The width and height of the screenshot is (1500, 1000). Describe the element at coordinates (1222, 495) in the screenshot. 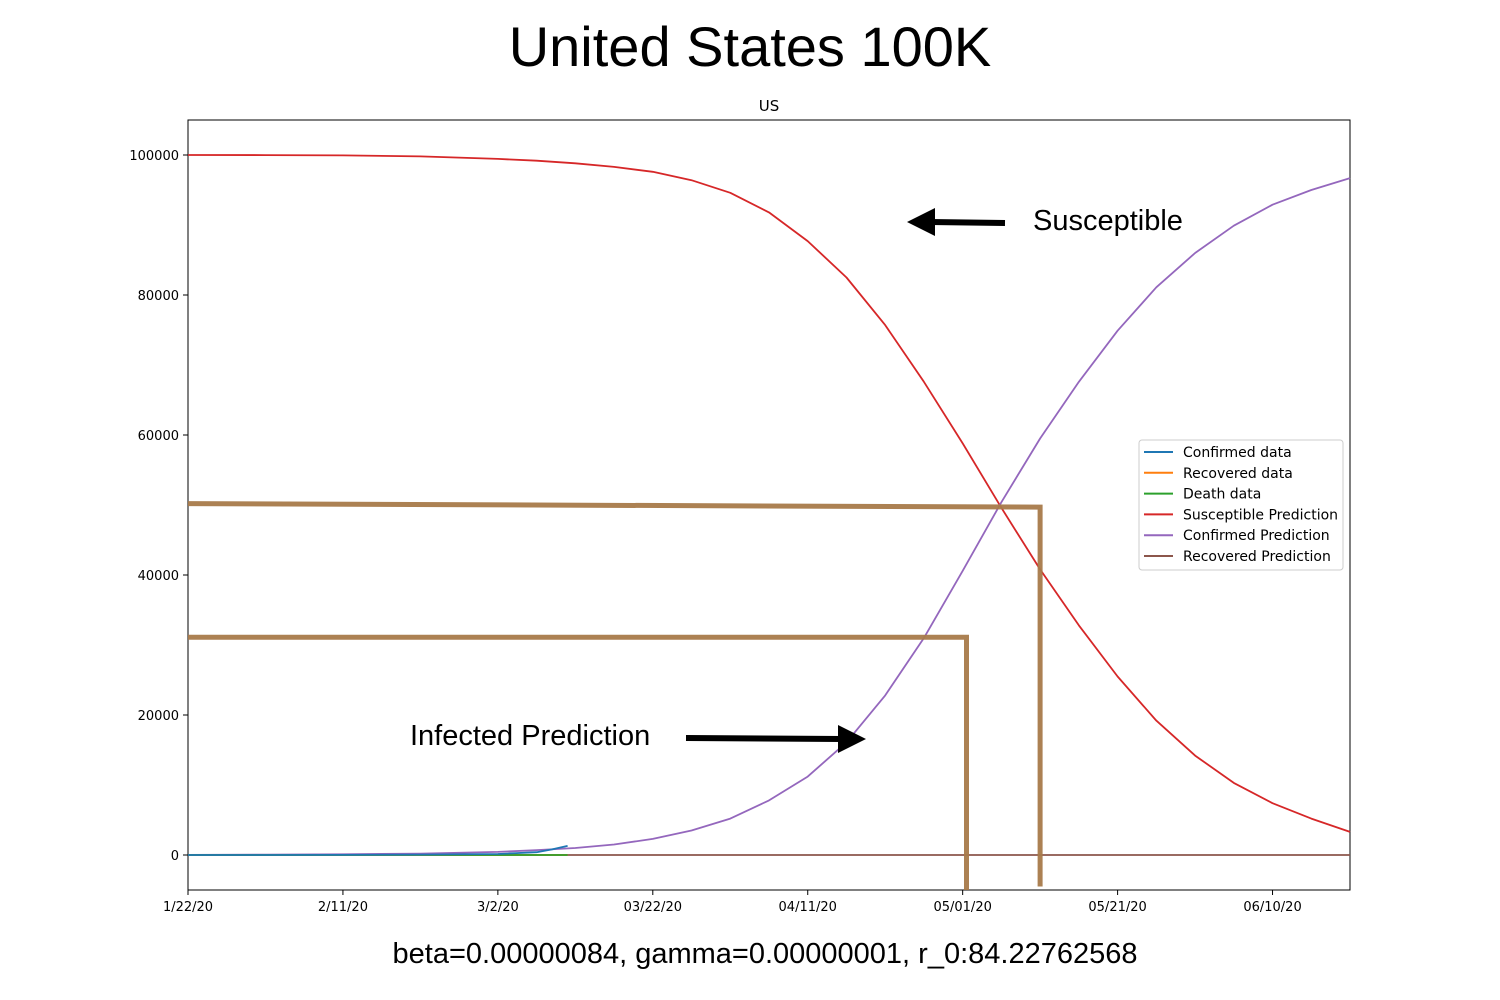

I see `legend-label: Death data` at that location.